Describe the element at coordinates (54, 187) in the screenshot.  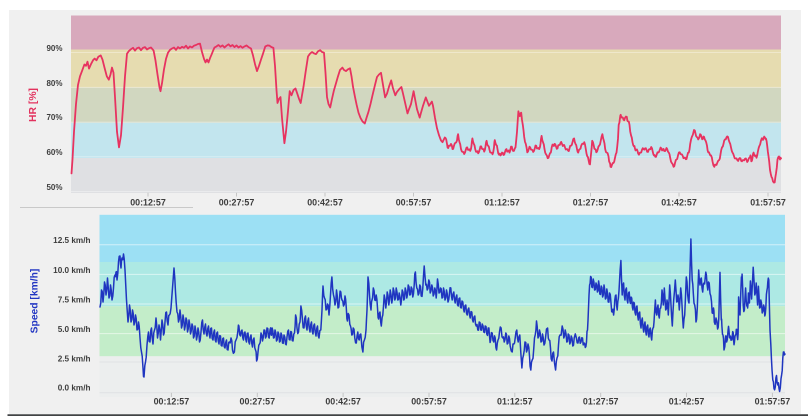
I see `svg-text: 50%` at that location.